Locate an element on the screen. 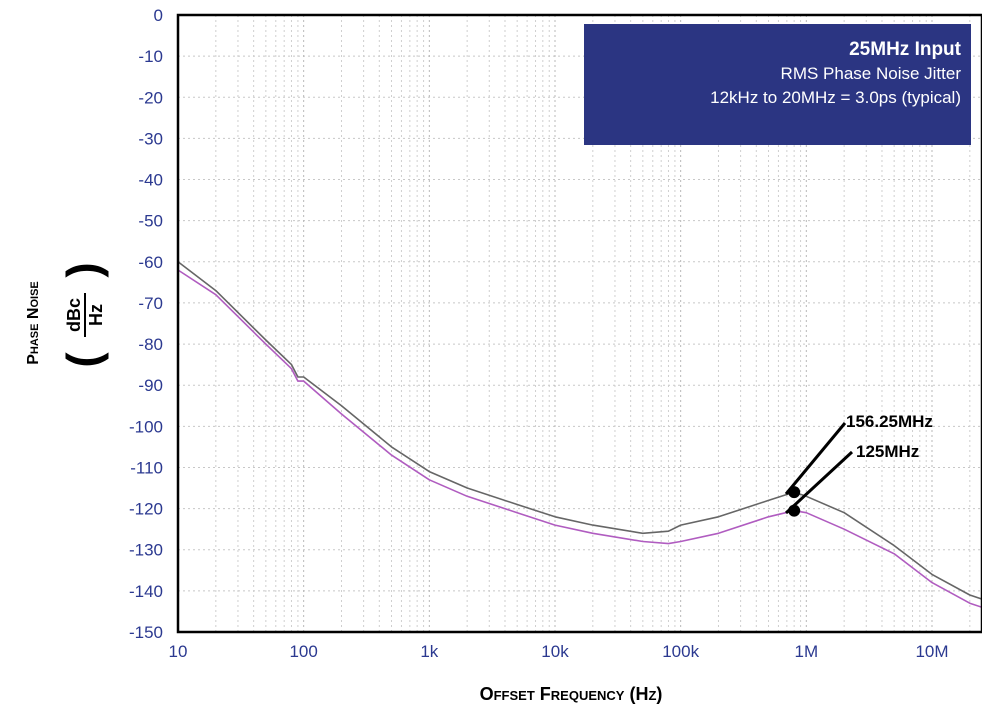 The height and width of the screenshot is (712, 982). y-tick-label: -30 is located at coordinates (150, 138).